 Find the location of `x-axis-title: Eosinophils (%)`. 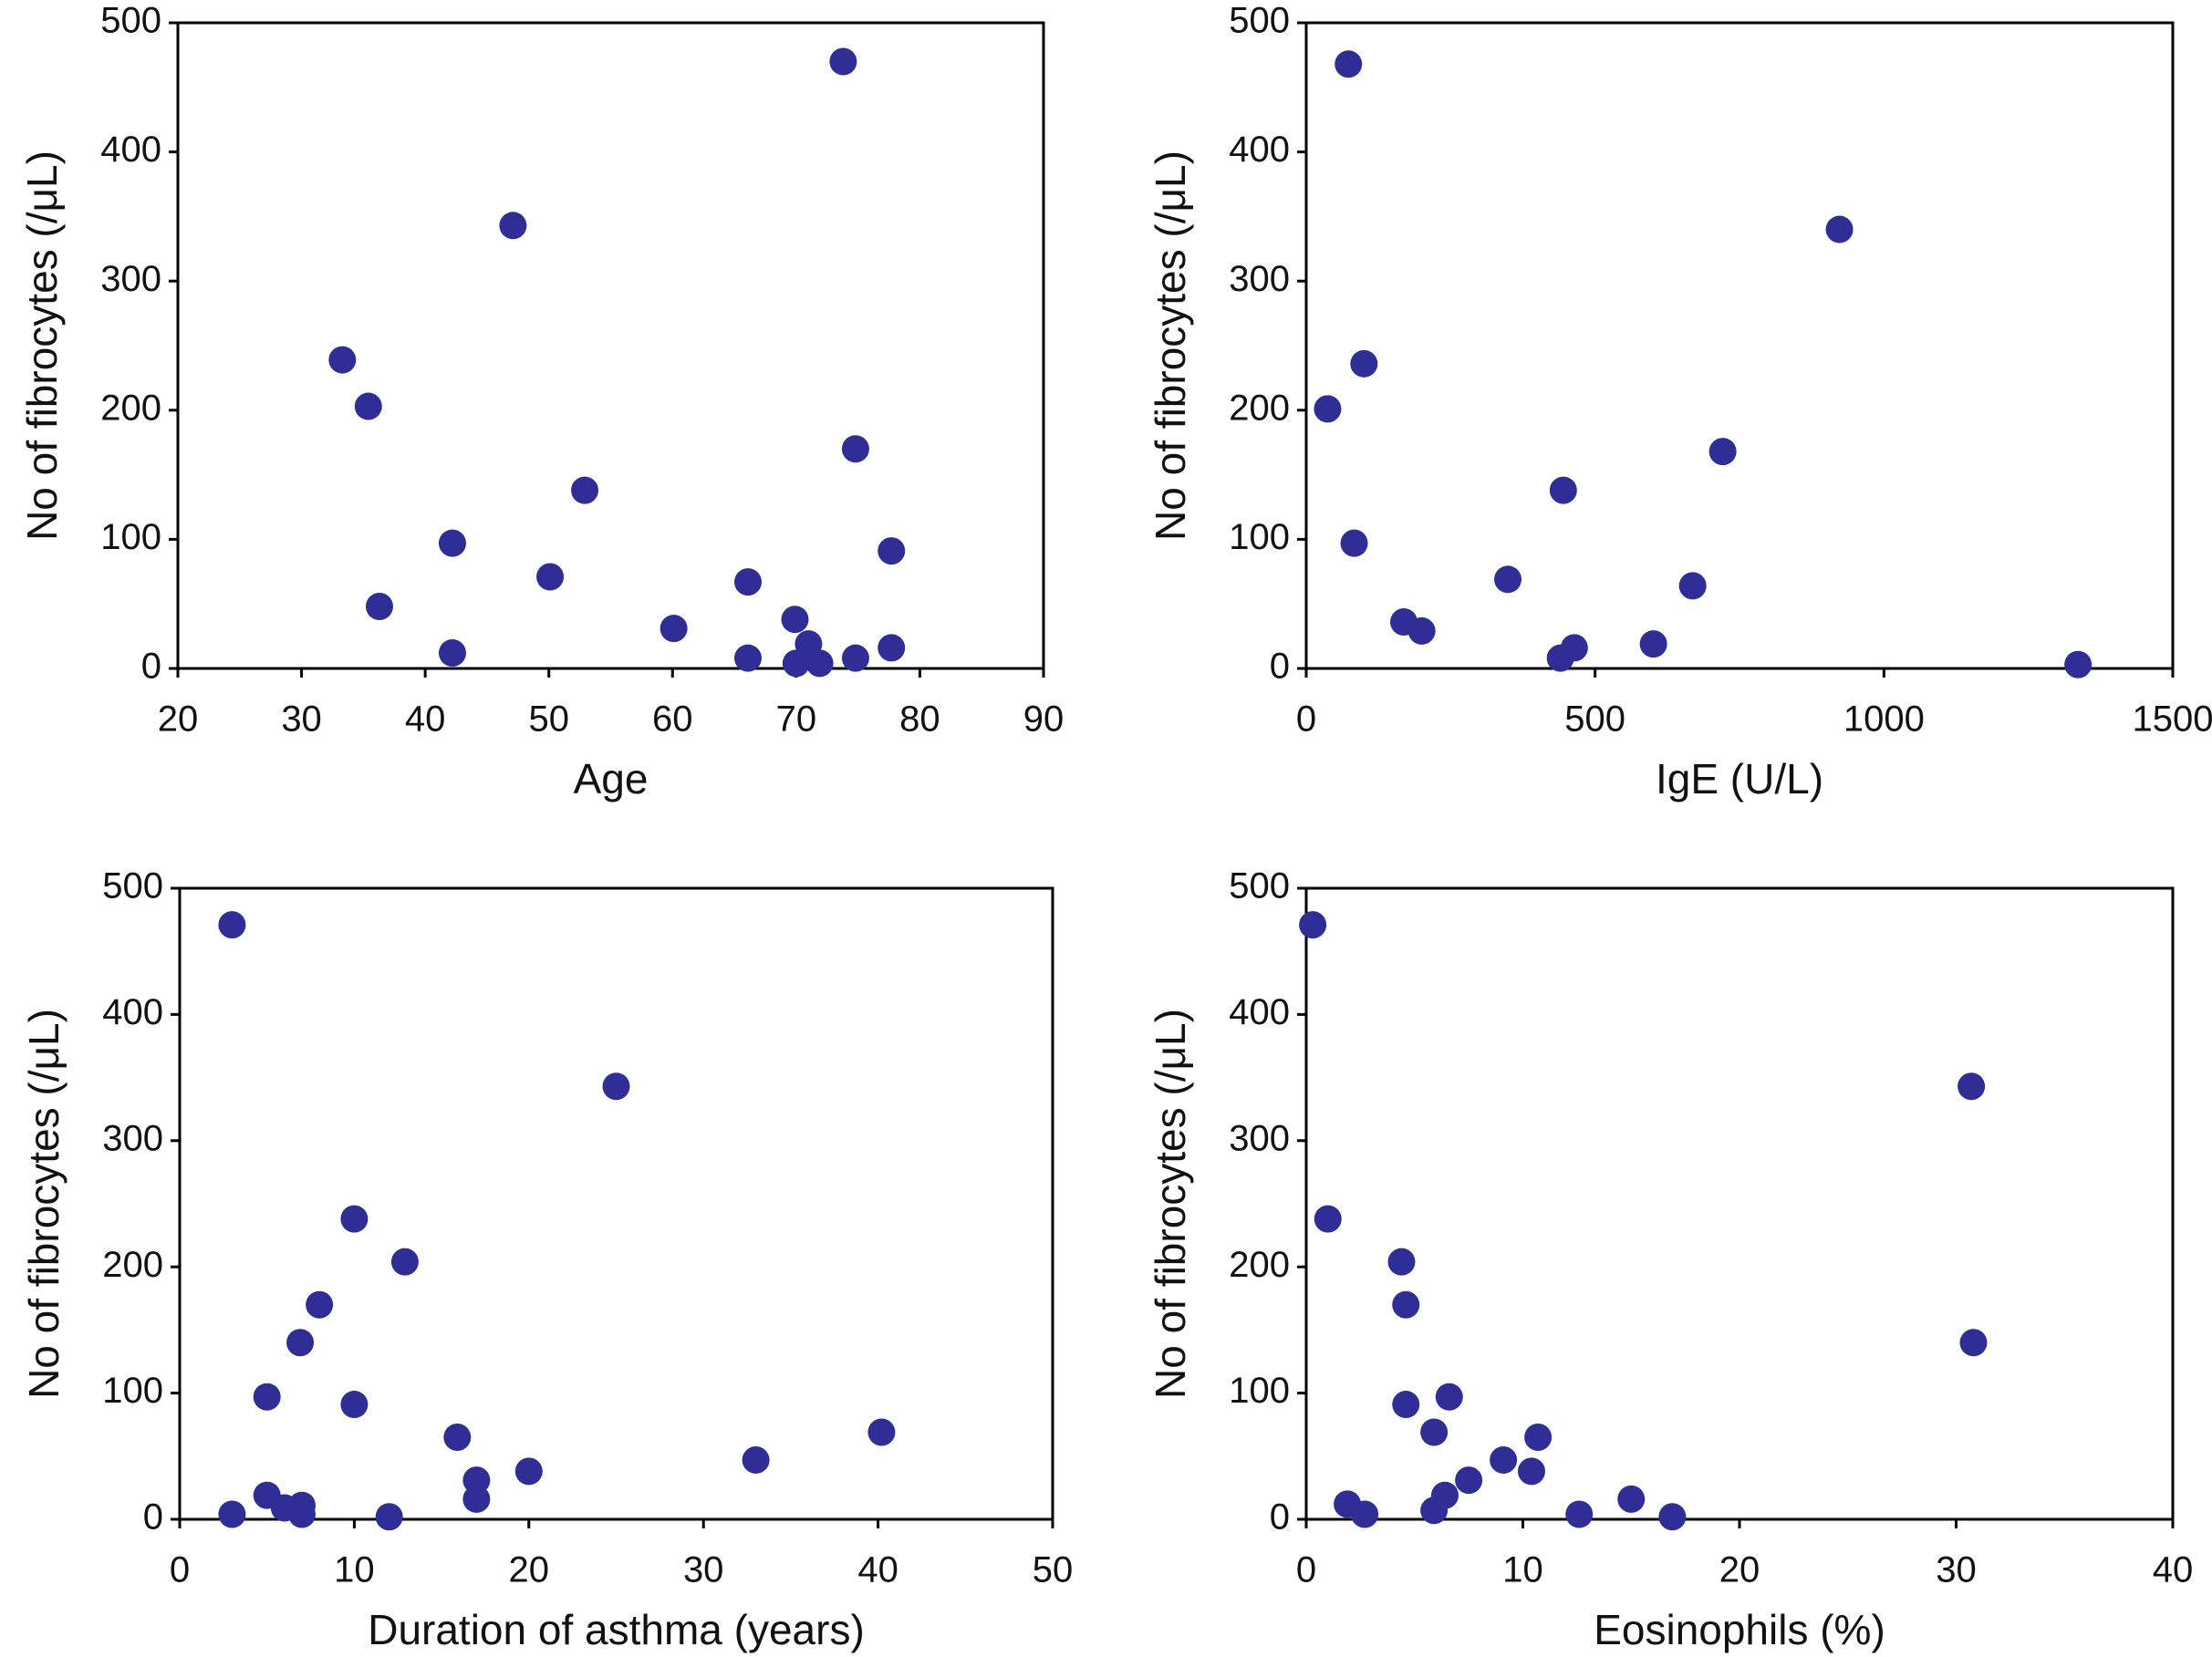

x-axis-title: Eosinophils (%) is located at coordinates (1739, 1629).